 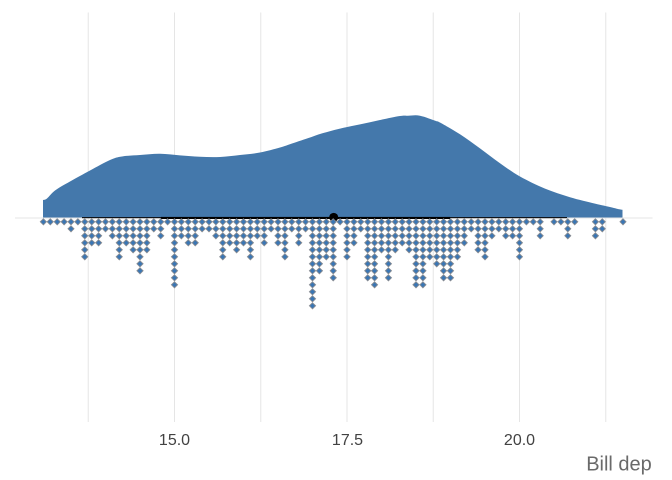 I want to click on svg-text: Bill dep, so click(x=619, y=464).